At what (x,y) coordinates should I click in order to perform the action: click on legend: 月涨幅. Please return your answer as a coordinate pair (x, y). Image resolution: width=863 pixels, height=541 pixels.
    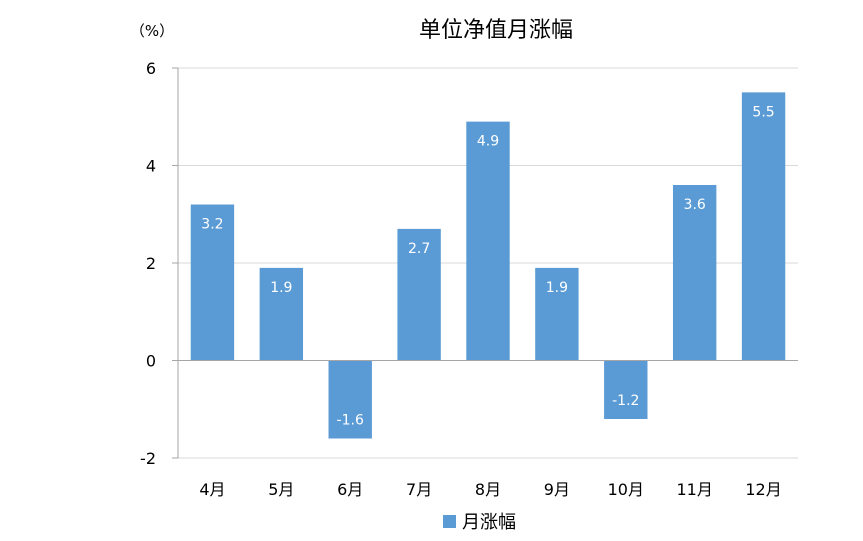
    Looking at the image, I should click on (479, 522).